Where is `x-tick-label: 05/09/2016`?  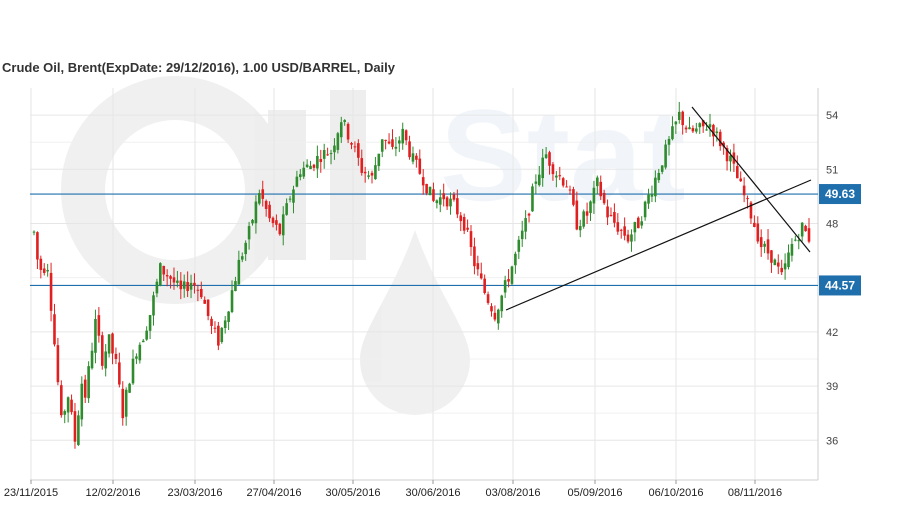
x-tick-label: 05/09/2016 is located at coordinates (594, 493).